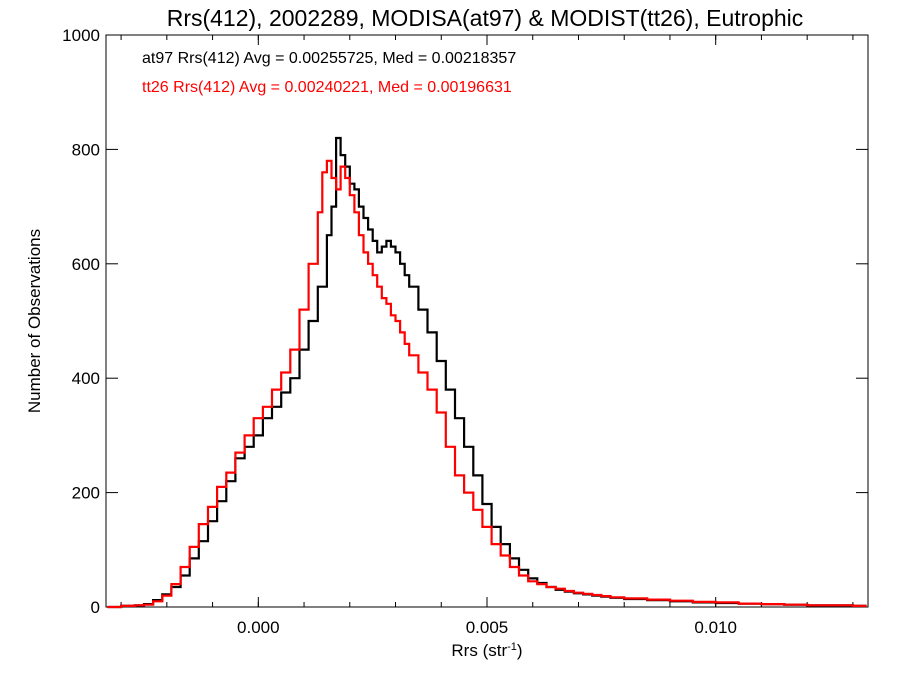  What do you see at coordinates (520, 650) in the screenshot?
I see `x-axis-label-close: )` at bounding box center [520, 650].